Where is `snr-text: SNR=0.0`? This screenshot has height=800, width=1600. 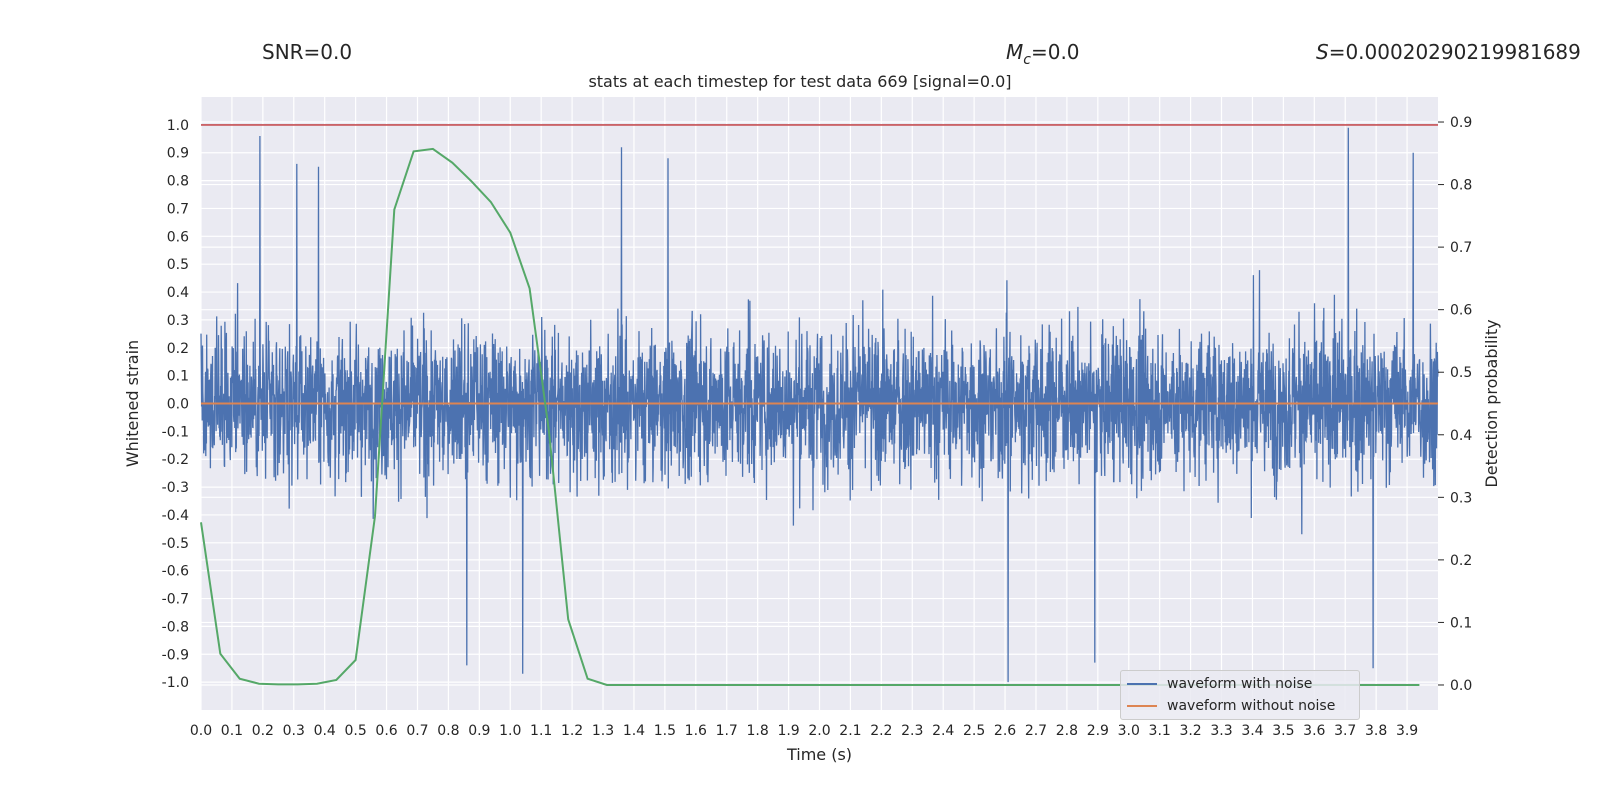
snr-text: SNR=0.0 is located at coordinates (307, 52).